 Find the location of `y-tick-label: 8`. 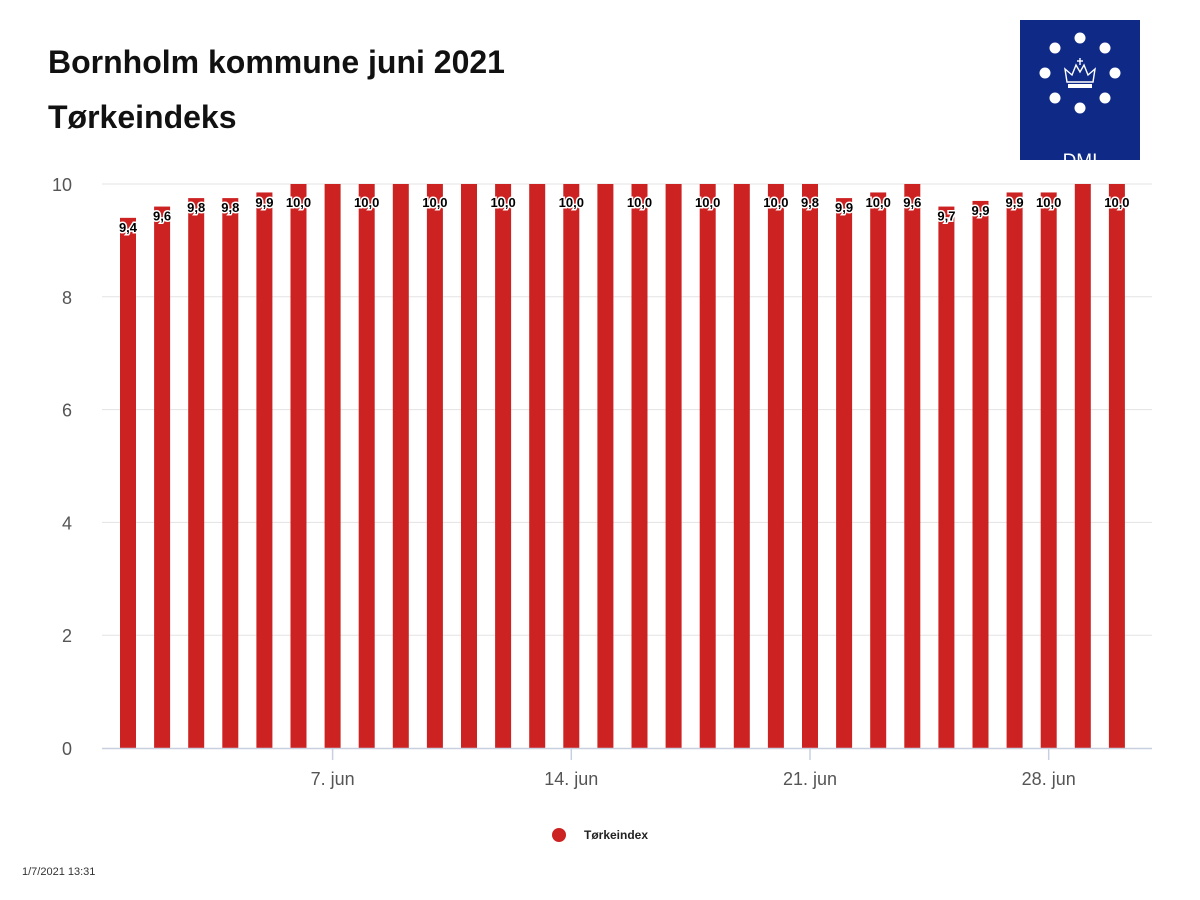

y-tick-label: 8 is located at coordinates (67, 298).